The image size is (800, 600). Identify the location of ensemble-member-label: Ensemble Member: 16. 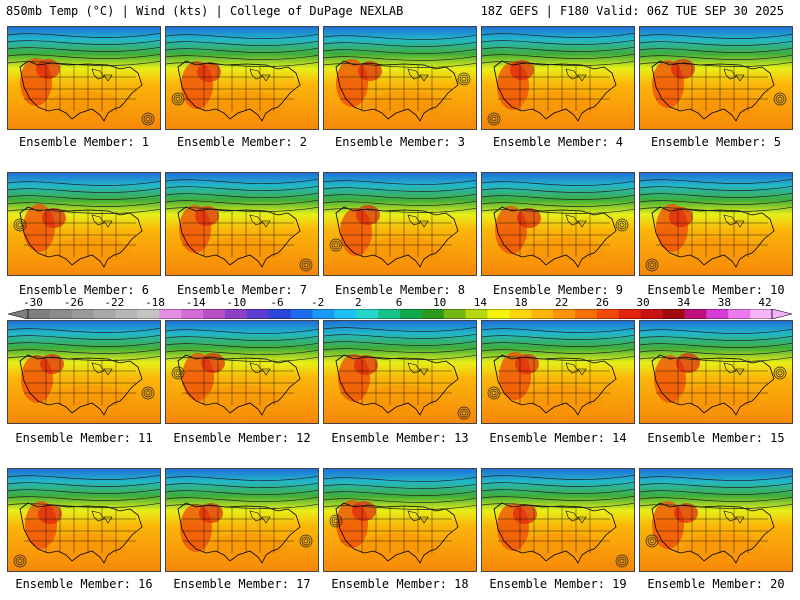
(84, 584).